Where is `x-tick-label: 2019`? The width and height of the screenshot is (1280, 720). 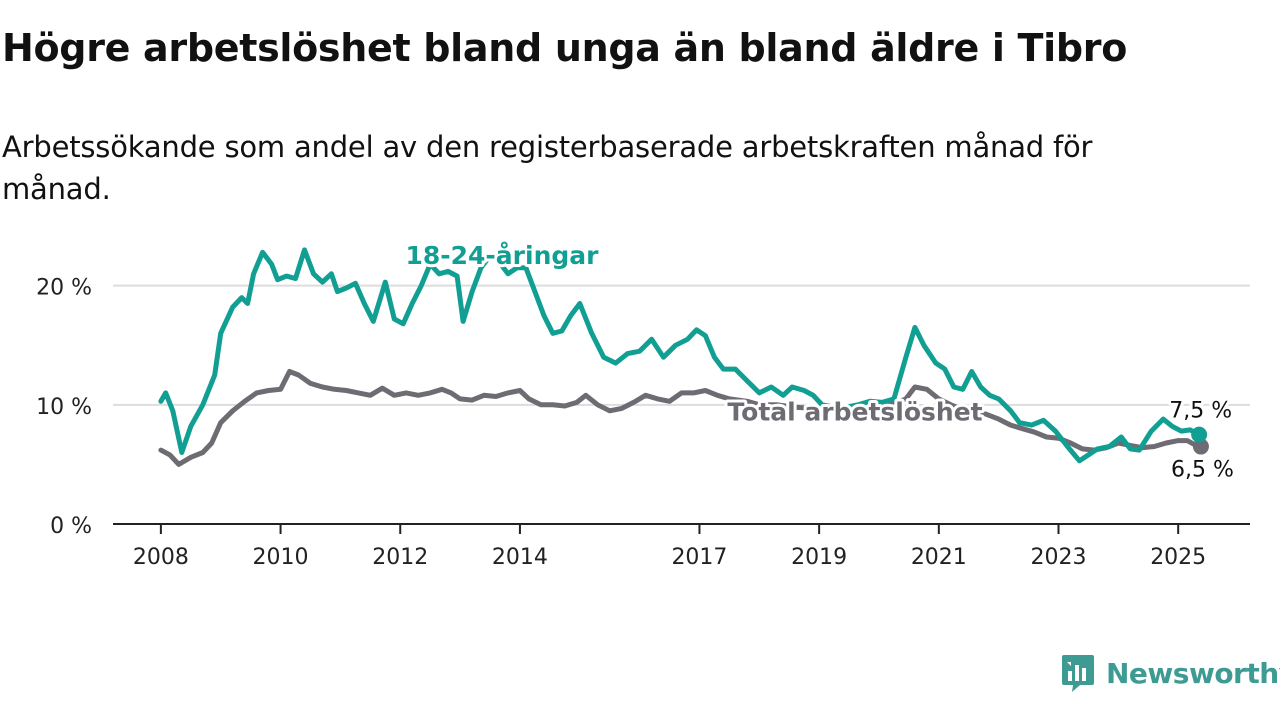
x-tick-label: 2019 is located at coordinates (819, 557).